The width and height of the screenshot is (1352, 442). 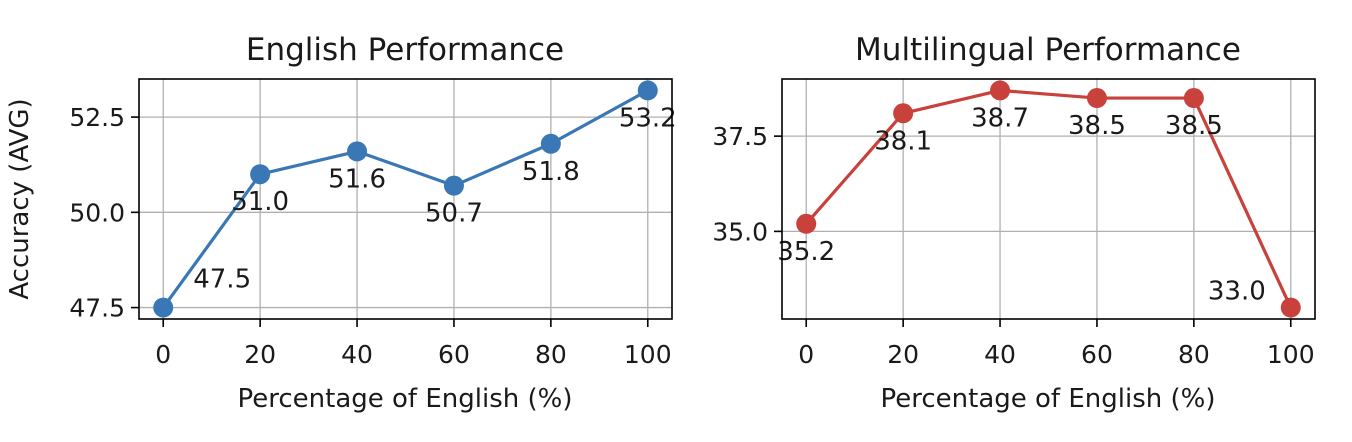 What do you see at coordinates (903, 141) in the screenshot?
I see `data-label: 38.1` at bounding box center [903, 141].